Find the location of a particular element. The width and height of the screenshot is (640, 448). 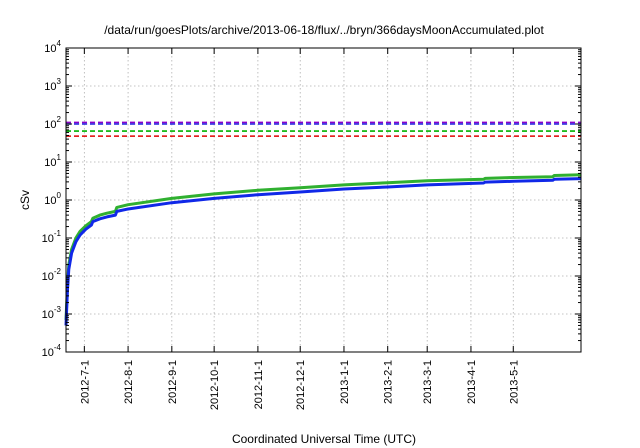

x-tick-label: 2012-11-1 is located at coordinates (259, 384).